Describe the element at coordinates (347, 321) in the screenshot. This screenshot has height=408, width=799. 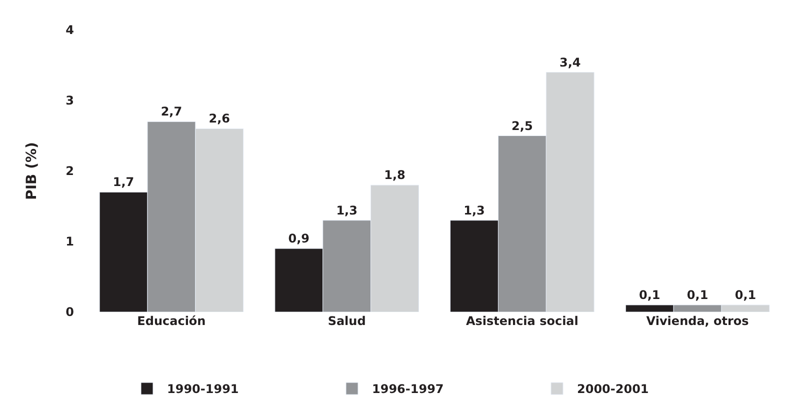
I see `x-tick-label: Salud` at that location.